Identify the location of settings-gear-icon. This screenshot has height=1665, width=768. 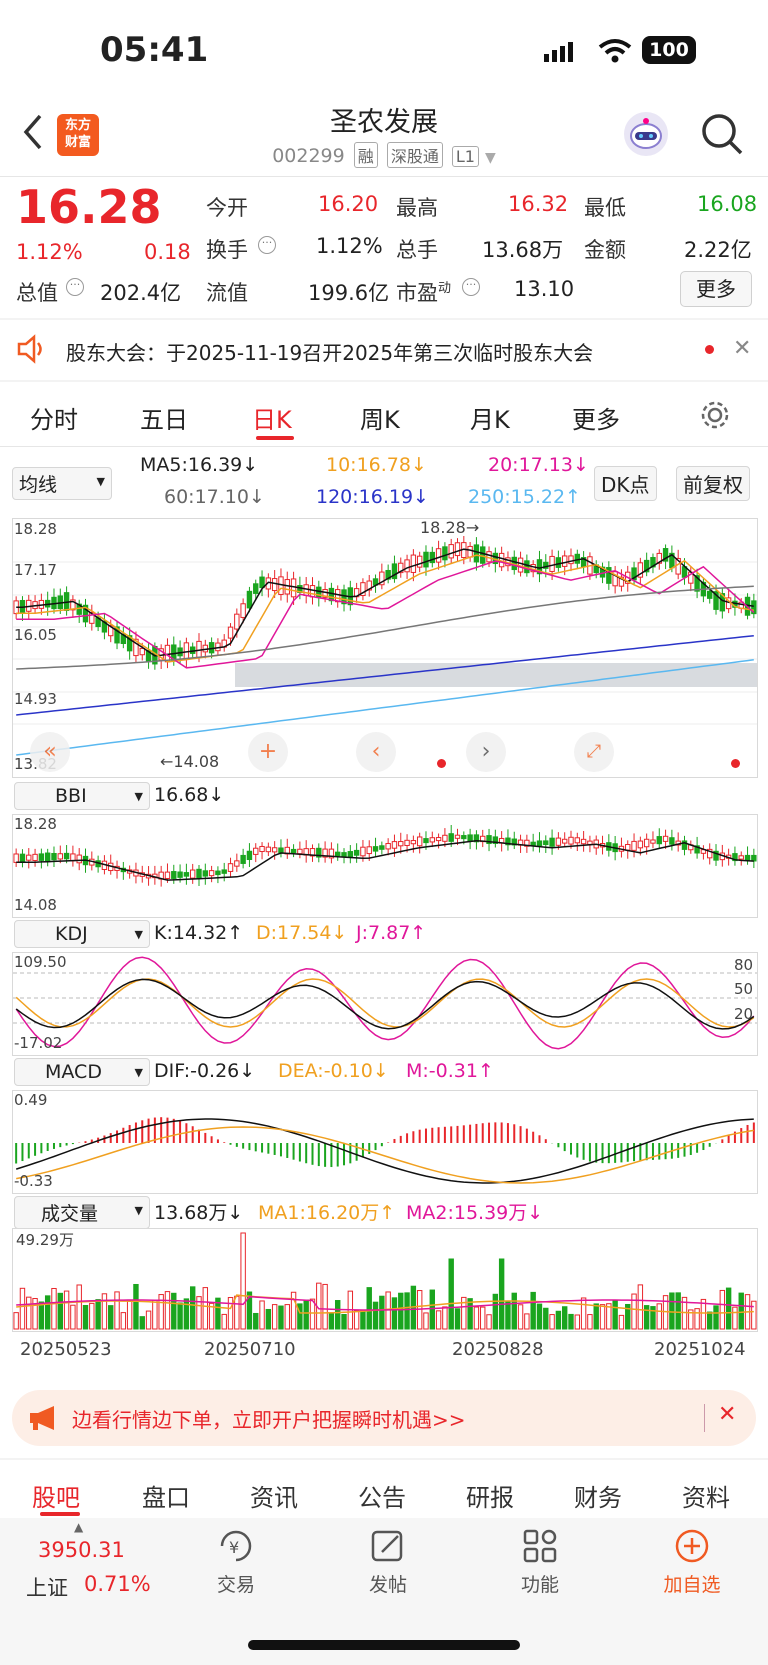
(715, 417).